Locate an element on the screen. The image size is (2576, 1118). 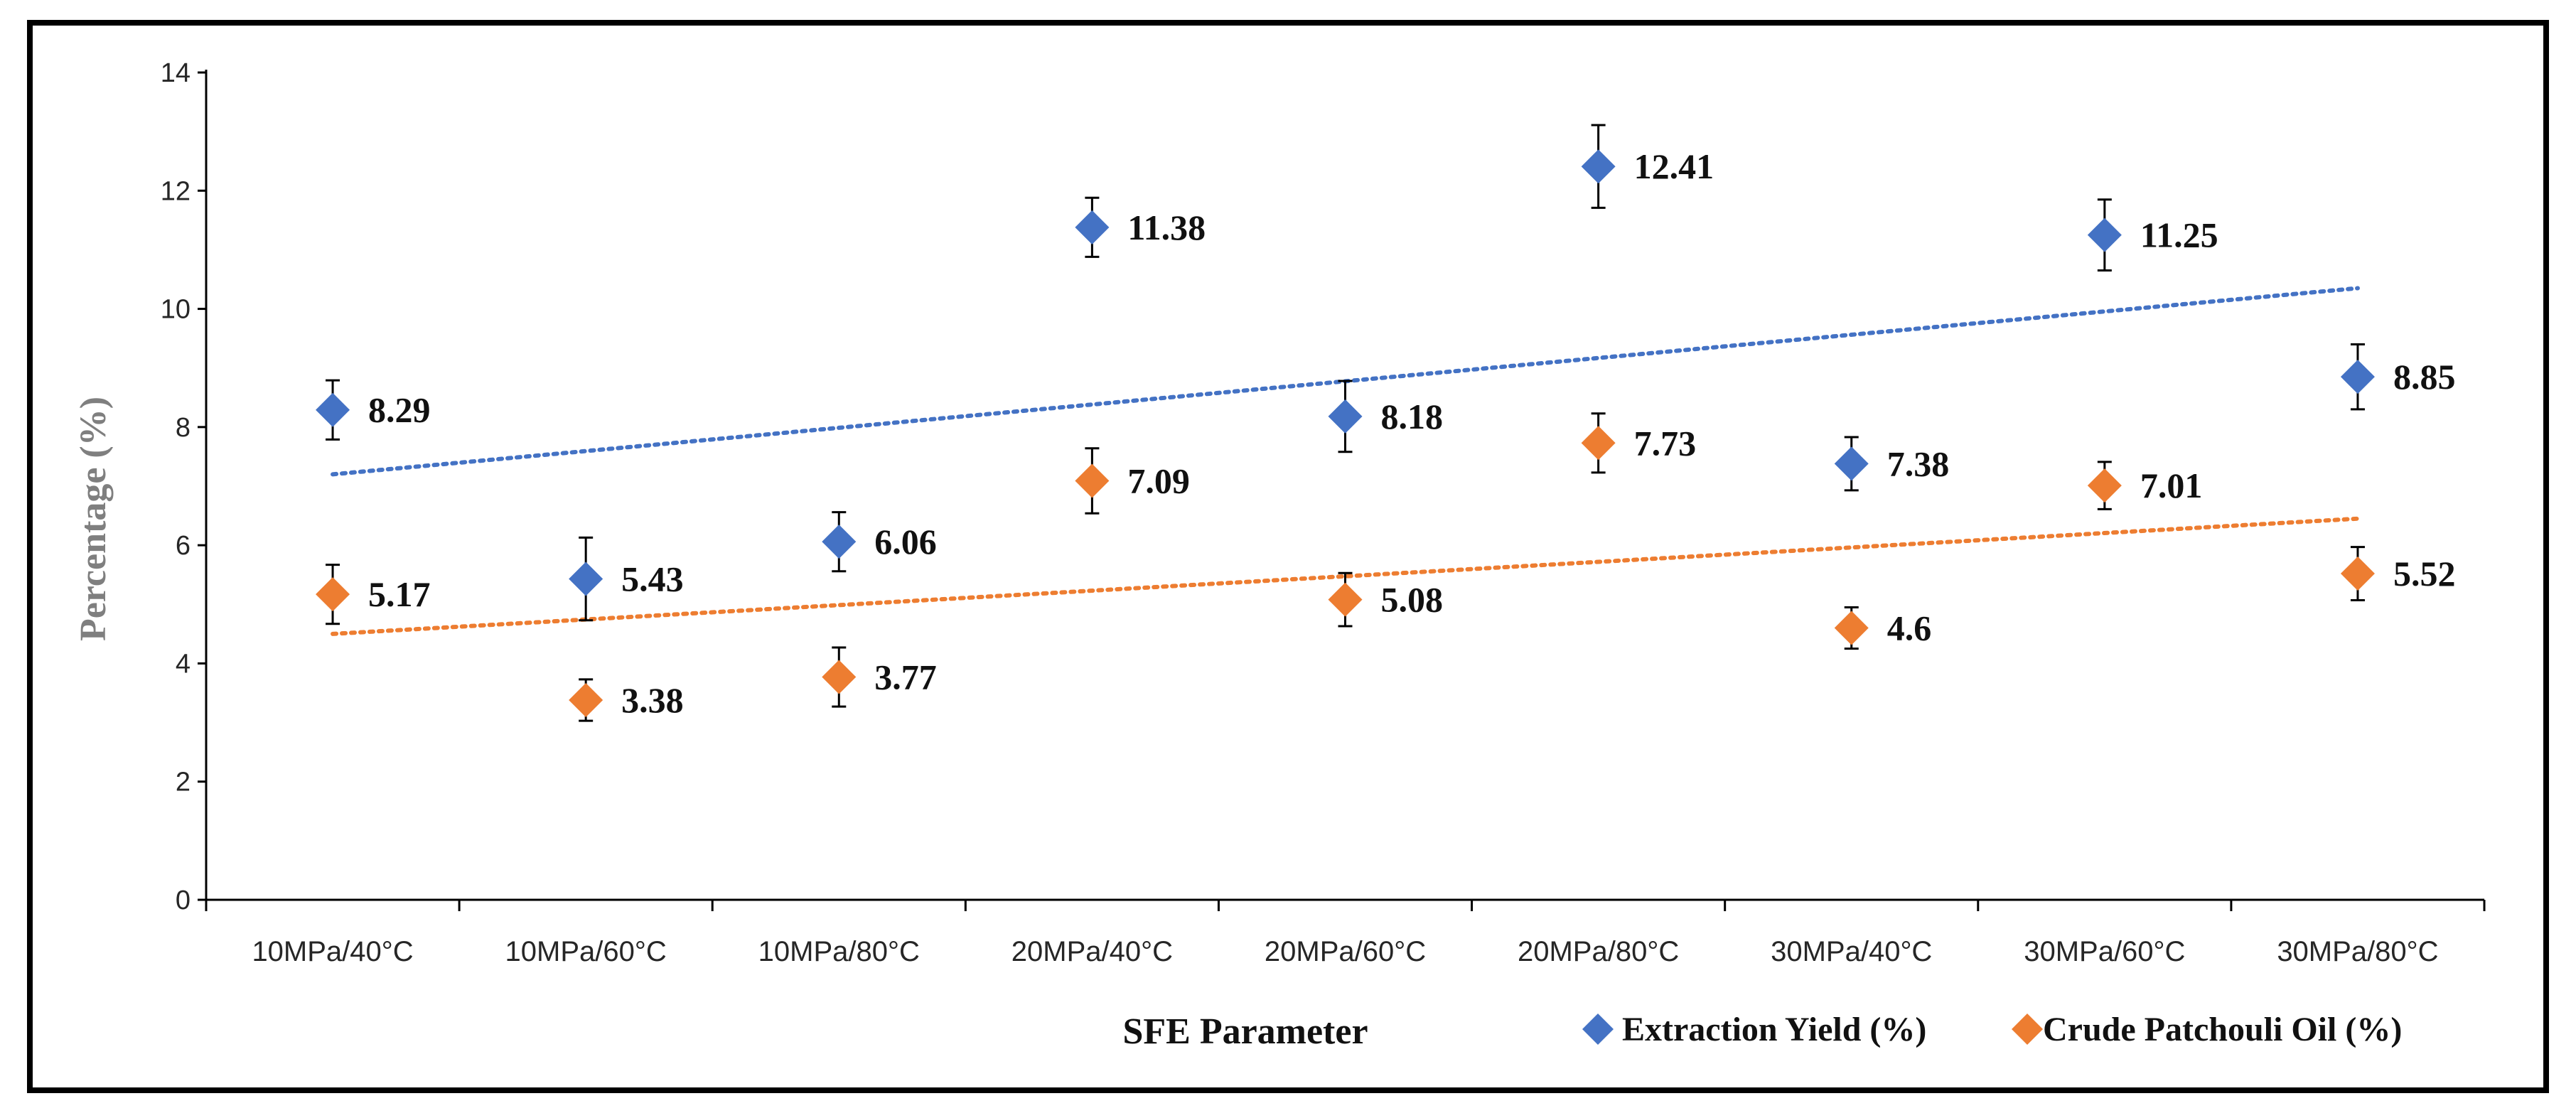
data-label-extraction-yield: 5.43 is located at coordinates (652, 579).